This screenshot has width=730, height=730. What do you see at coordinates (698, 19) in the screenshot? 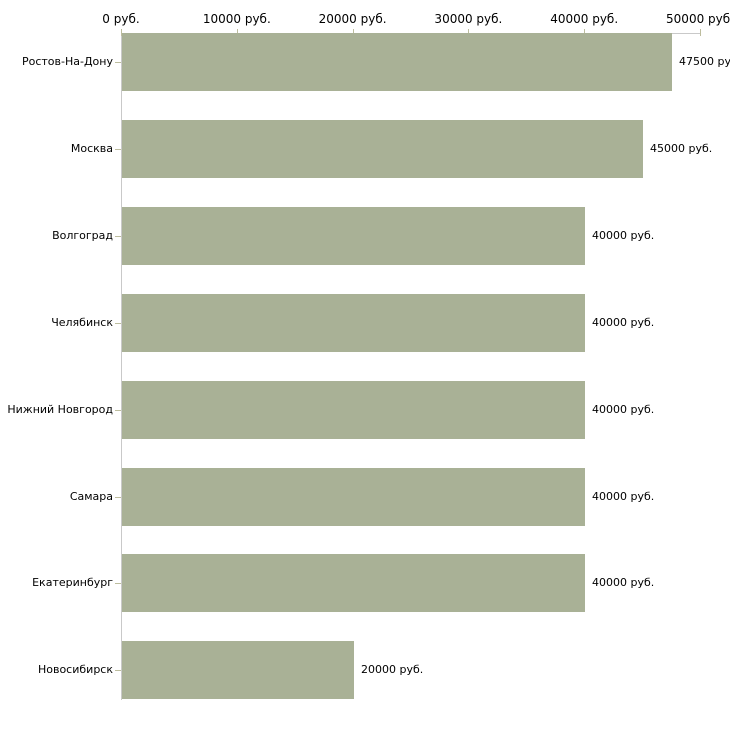
I see `value-axis-tick-label: 50000 руб.` at bounding box center [698, 19].